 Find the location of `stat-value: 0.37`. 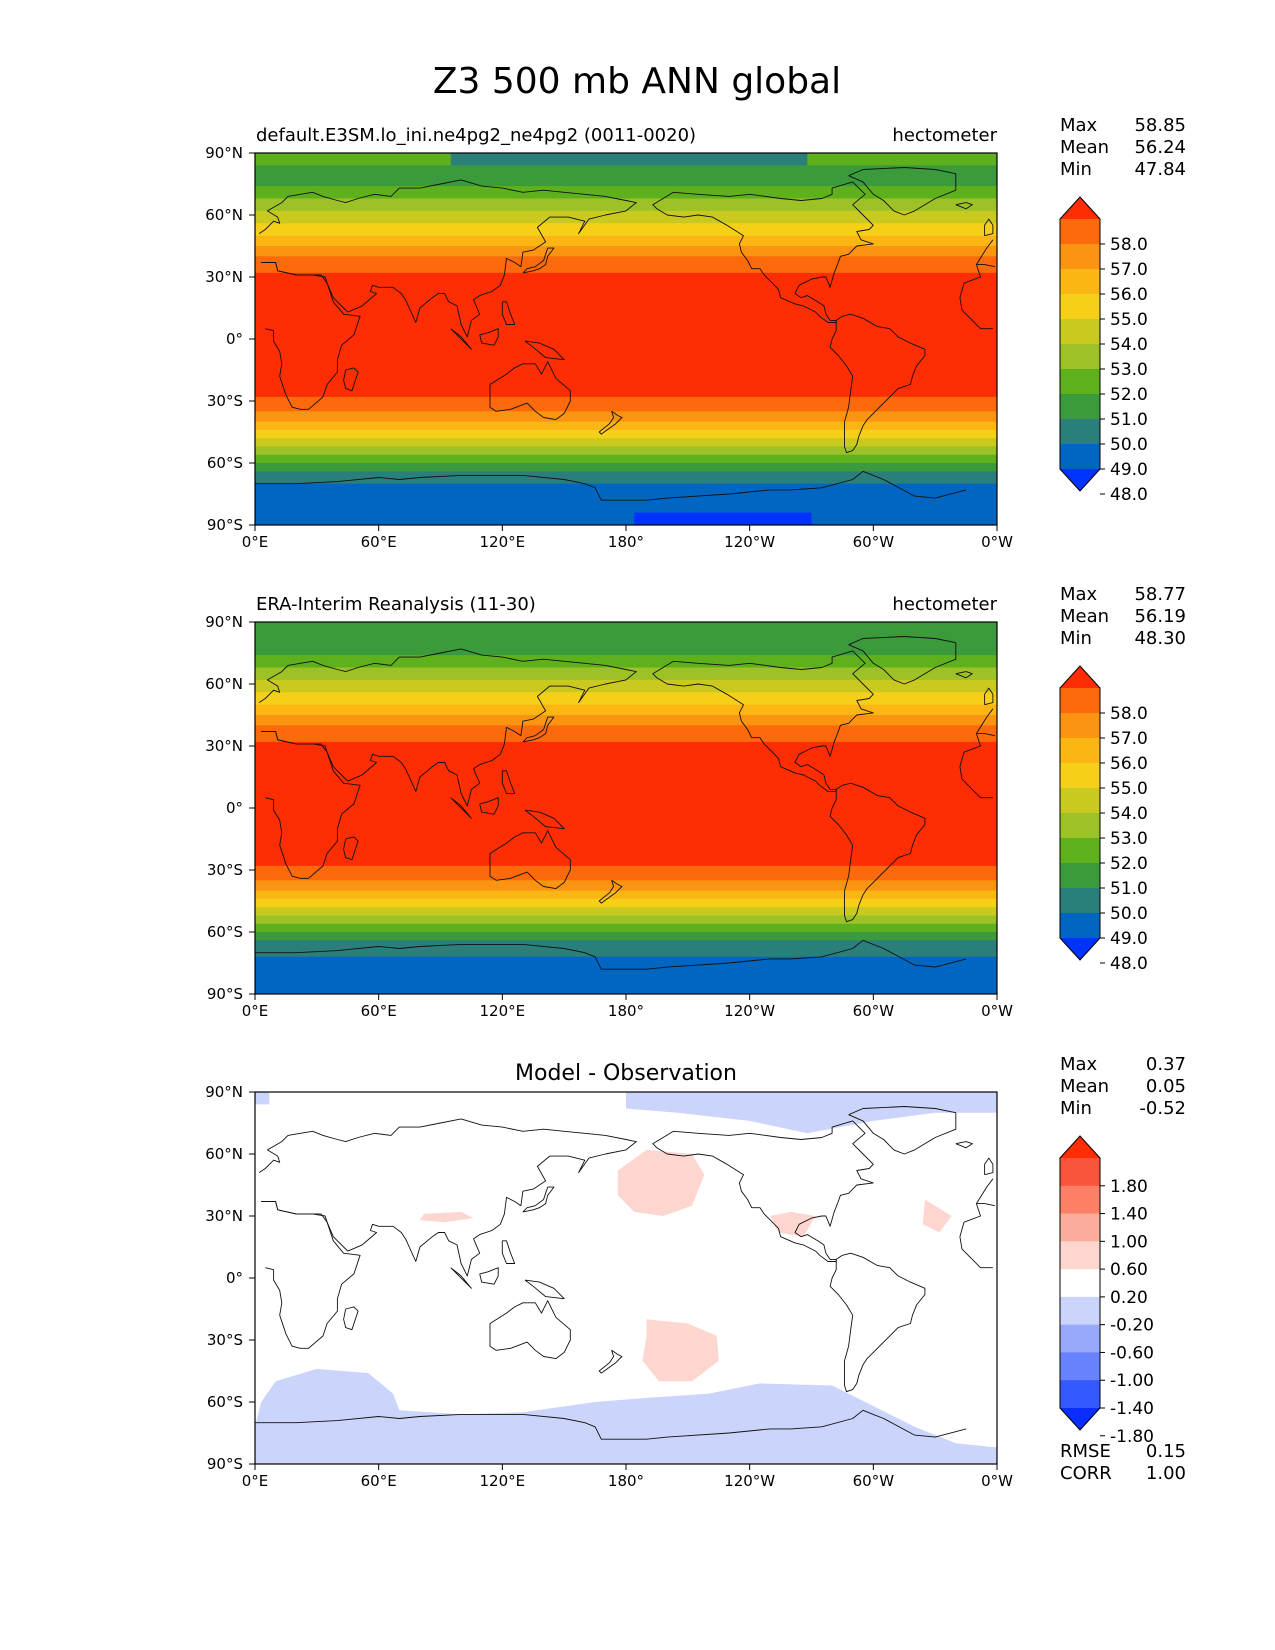

stat-value: 0.37 is located at coordinates (1166, 1064).